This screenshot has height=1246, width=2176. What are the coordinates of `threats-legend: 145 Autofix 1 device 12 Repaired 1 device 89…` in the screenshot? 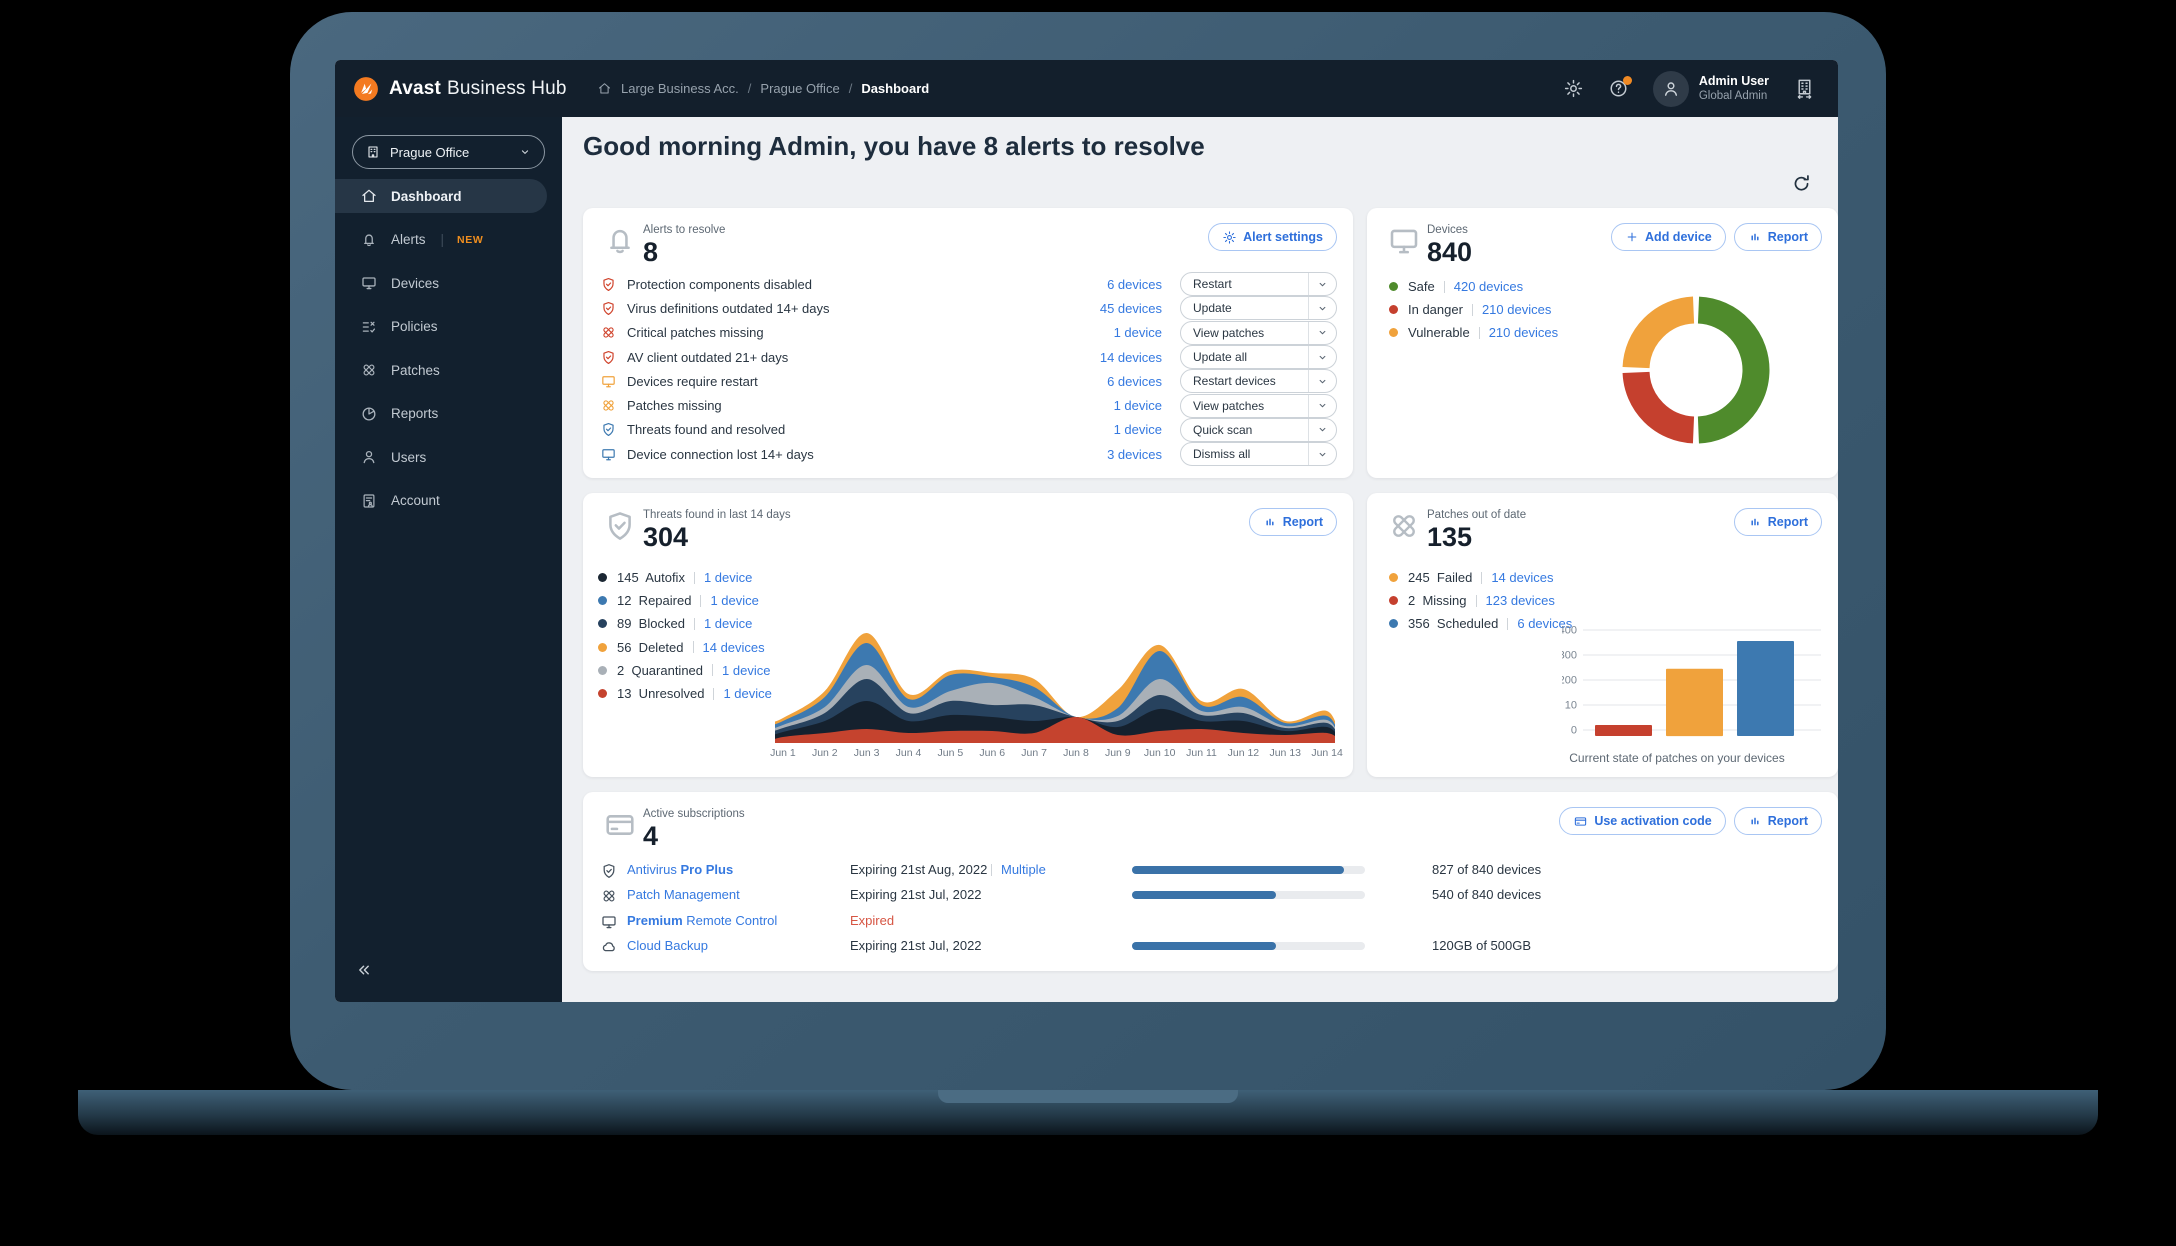 It's located at (685, 635).